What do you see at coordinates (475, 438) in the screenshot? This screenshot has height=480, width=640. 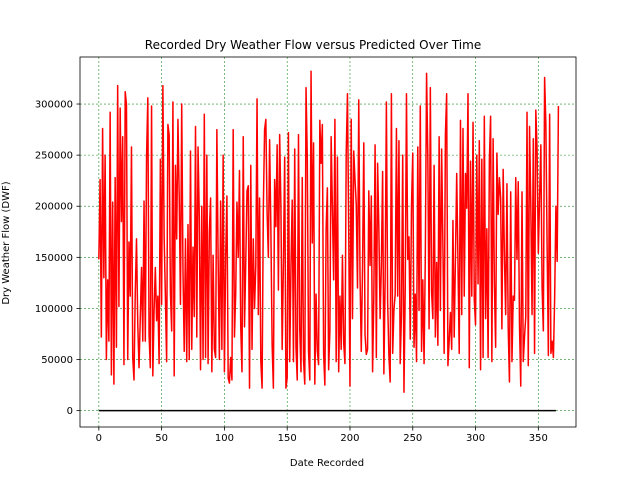 I see `x-tick-label: 300` at bounding box center [475, 438].